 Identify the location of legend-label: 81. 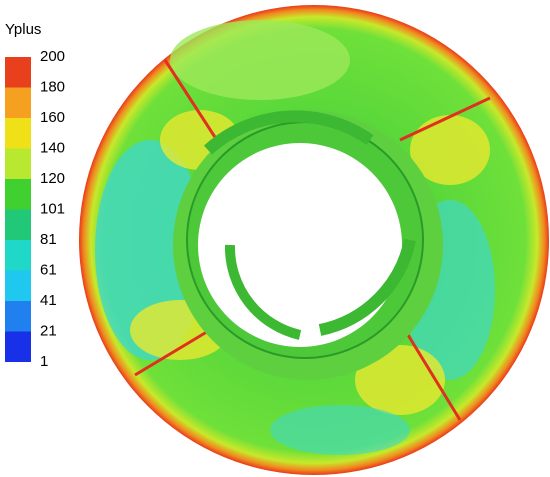
(48, 239).